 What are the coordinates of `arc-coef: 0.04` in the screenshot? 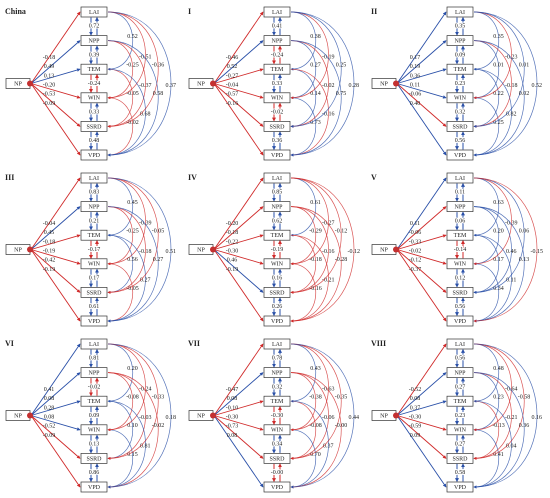 It's located at (511, 446).